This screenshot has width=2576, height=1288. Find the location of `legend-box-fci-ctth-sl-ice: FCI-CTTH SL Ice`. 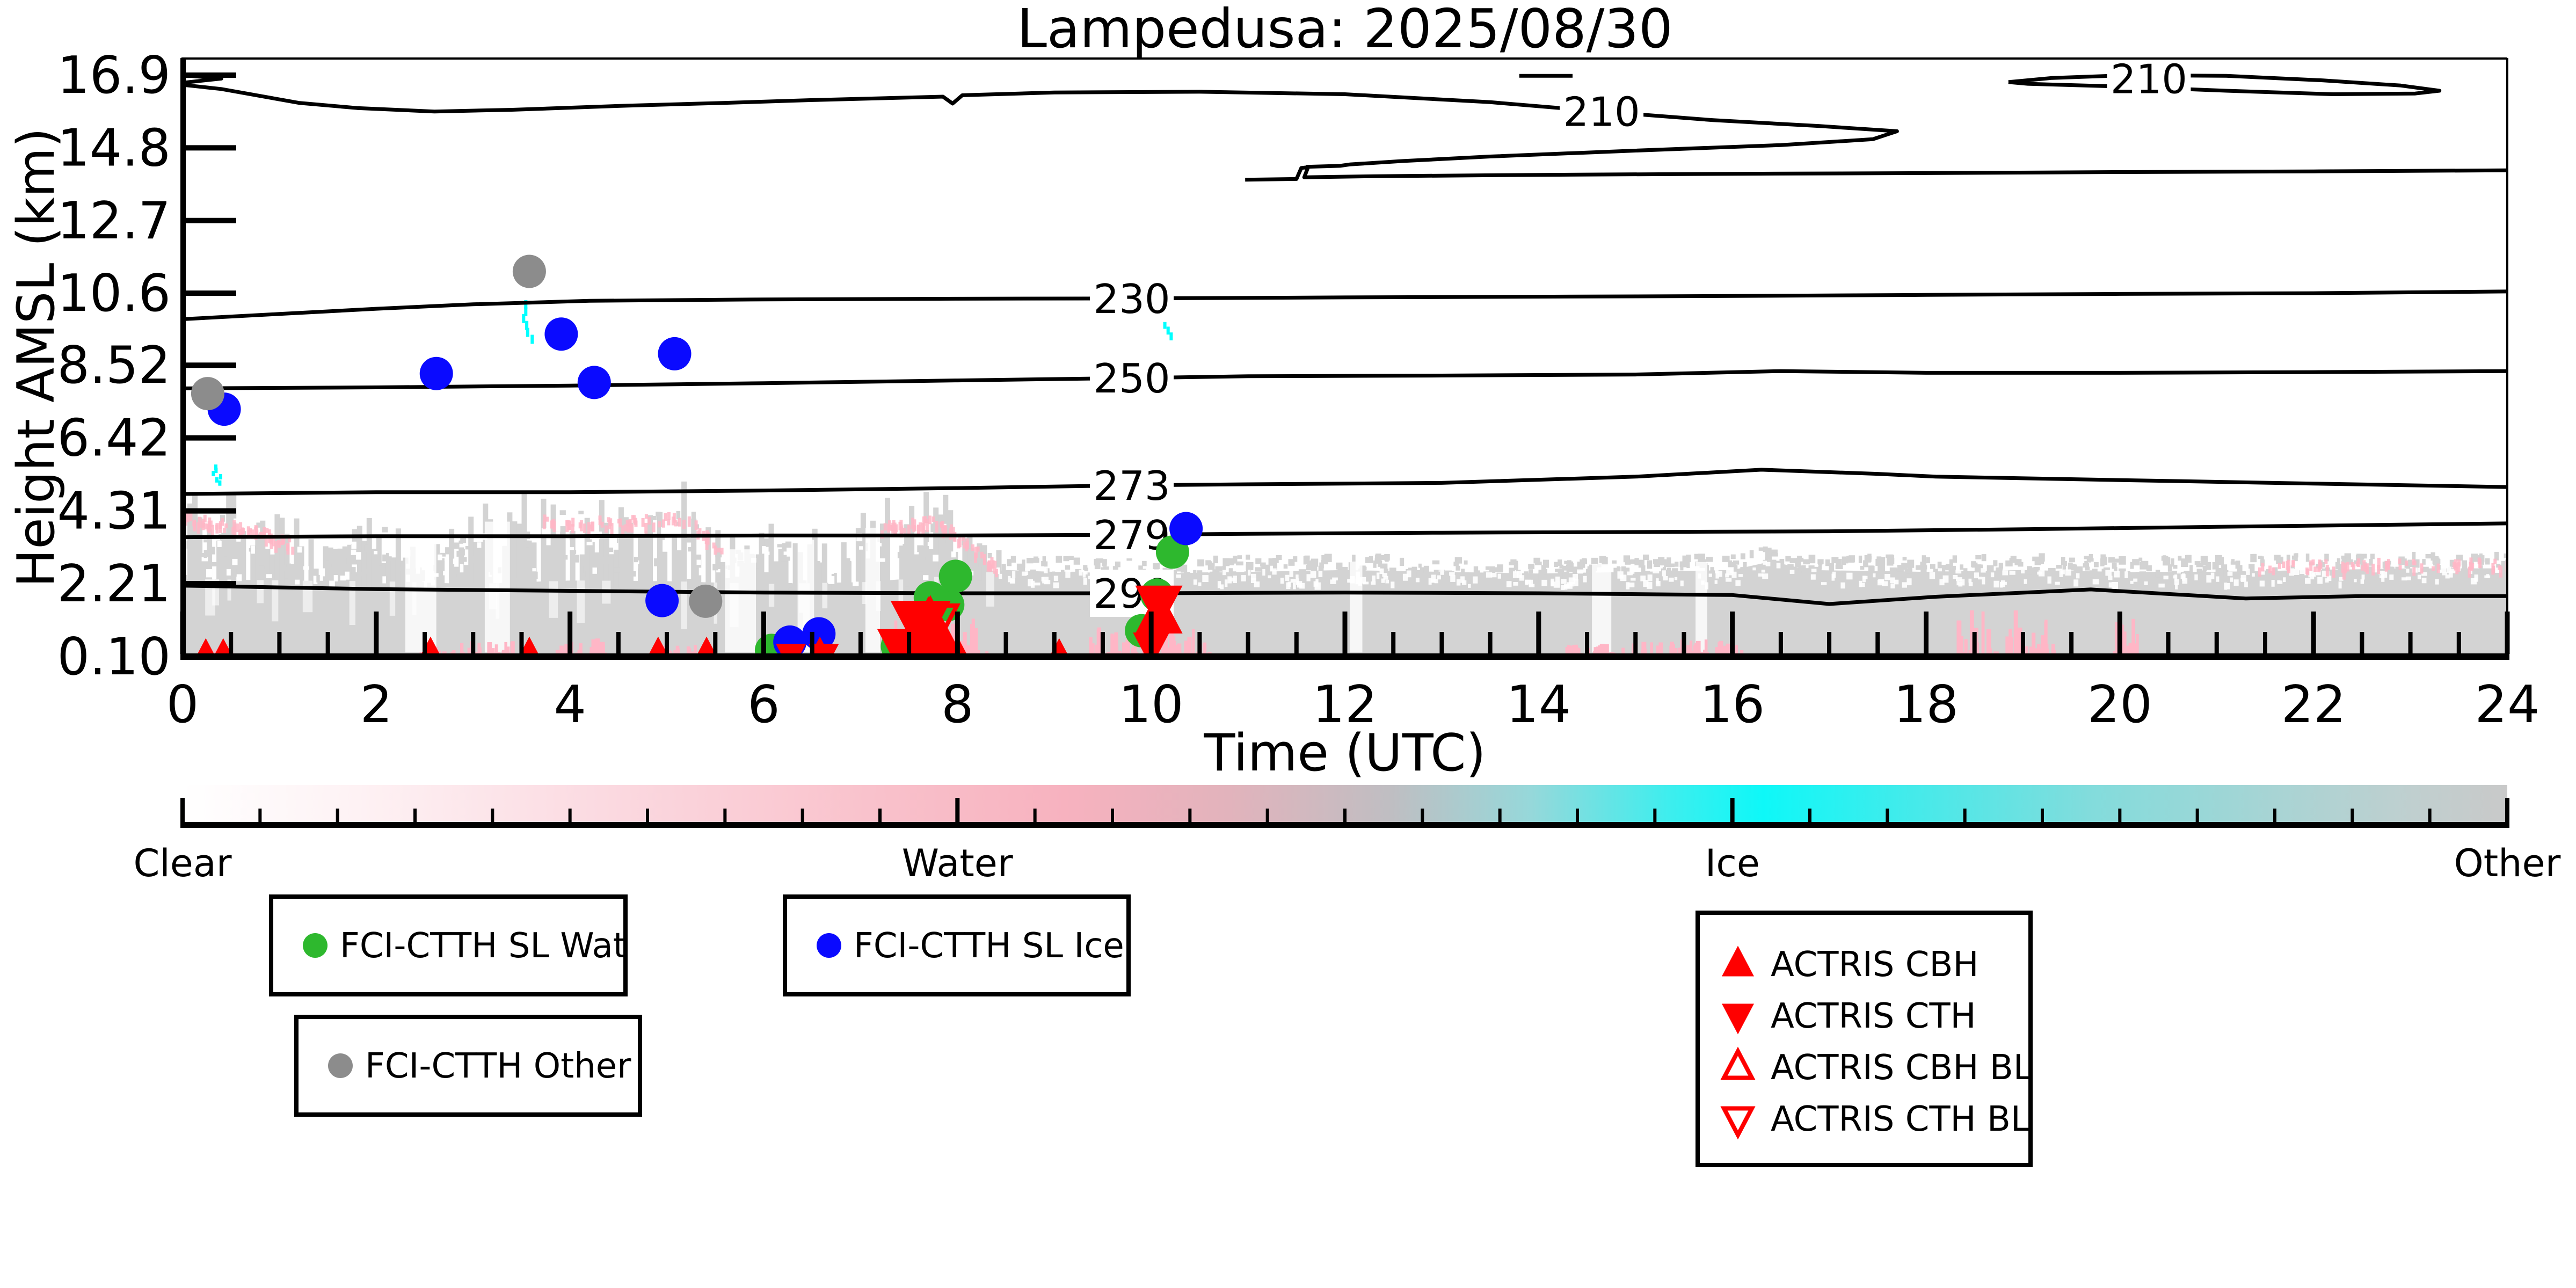

legend-box-fci-ctth-sl-ice: FCI-CTTH SL Ice is located at coordinates (957, 945).